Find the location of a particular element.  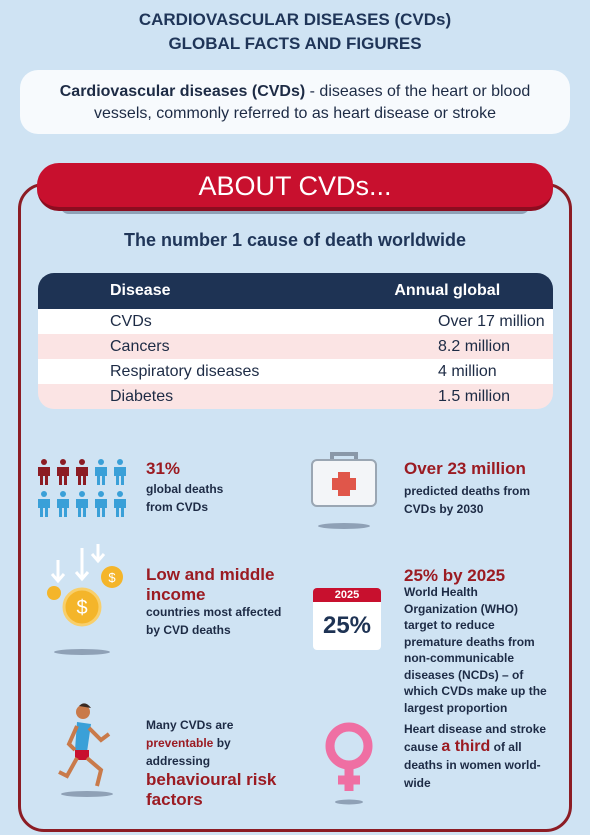

fact-text: Many CVDs are is located at coordinates (190, 725).